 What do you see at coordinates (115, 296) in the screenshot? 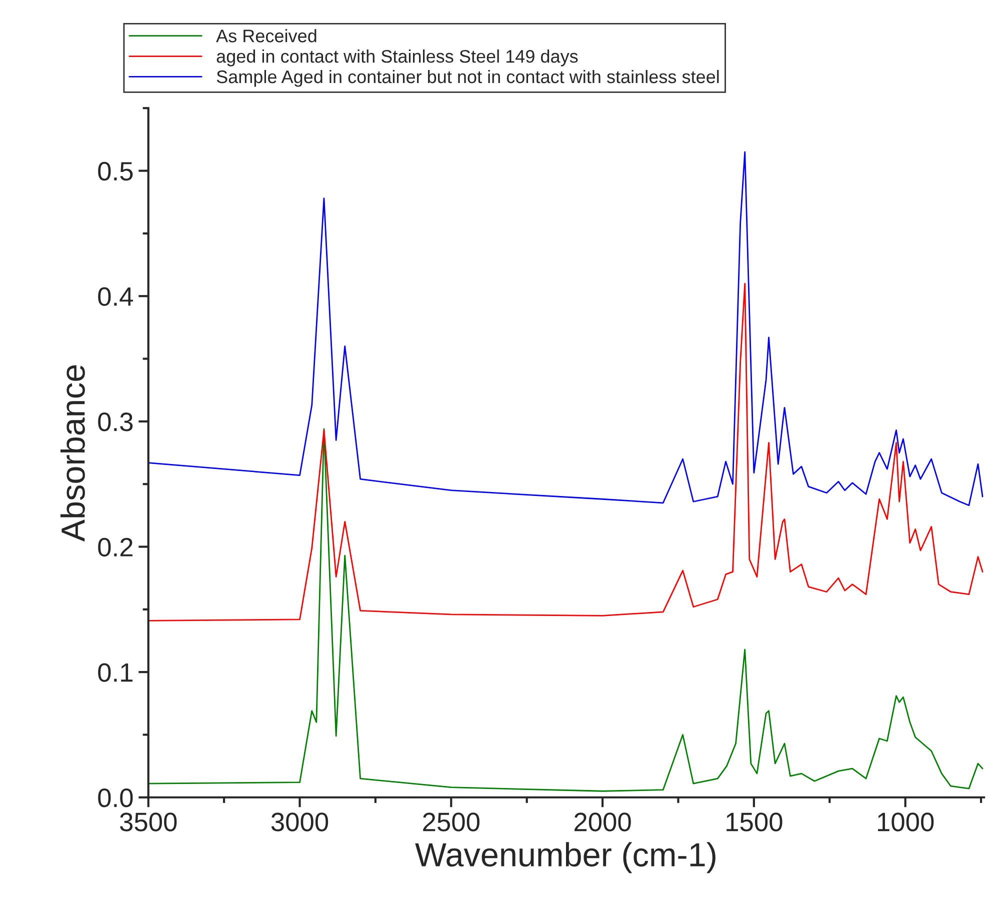
I see `y-tick-label: 0.4` at bounding box center [115, 296].